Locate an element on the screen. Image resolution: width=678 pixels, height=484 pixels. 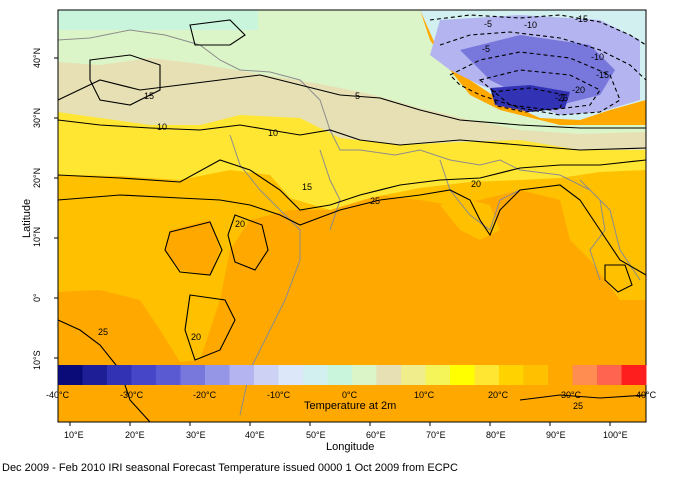
lon-tick-label: 50°E is located at coordinates (316, 435).